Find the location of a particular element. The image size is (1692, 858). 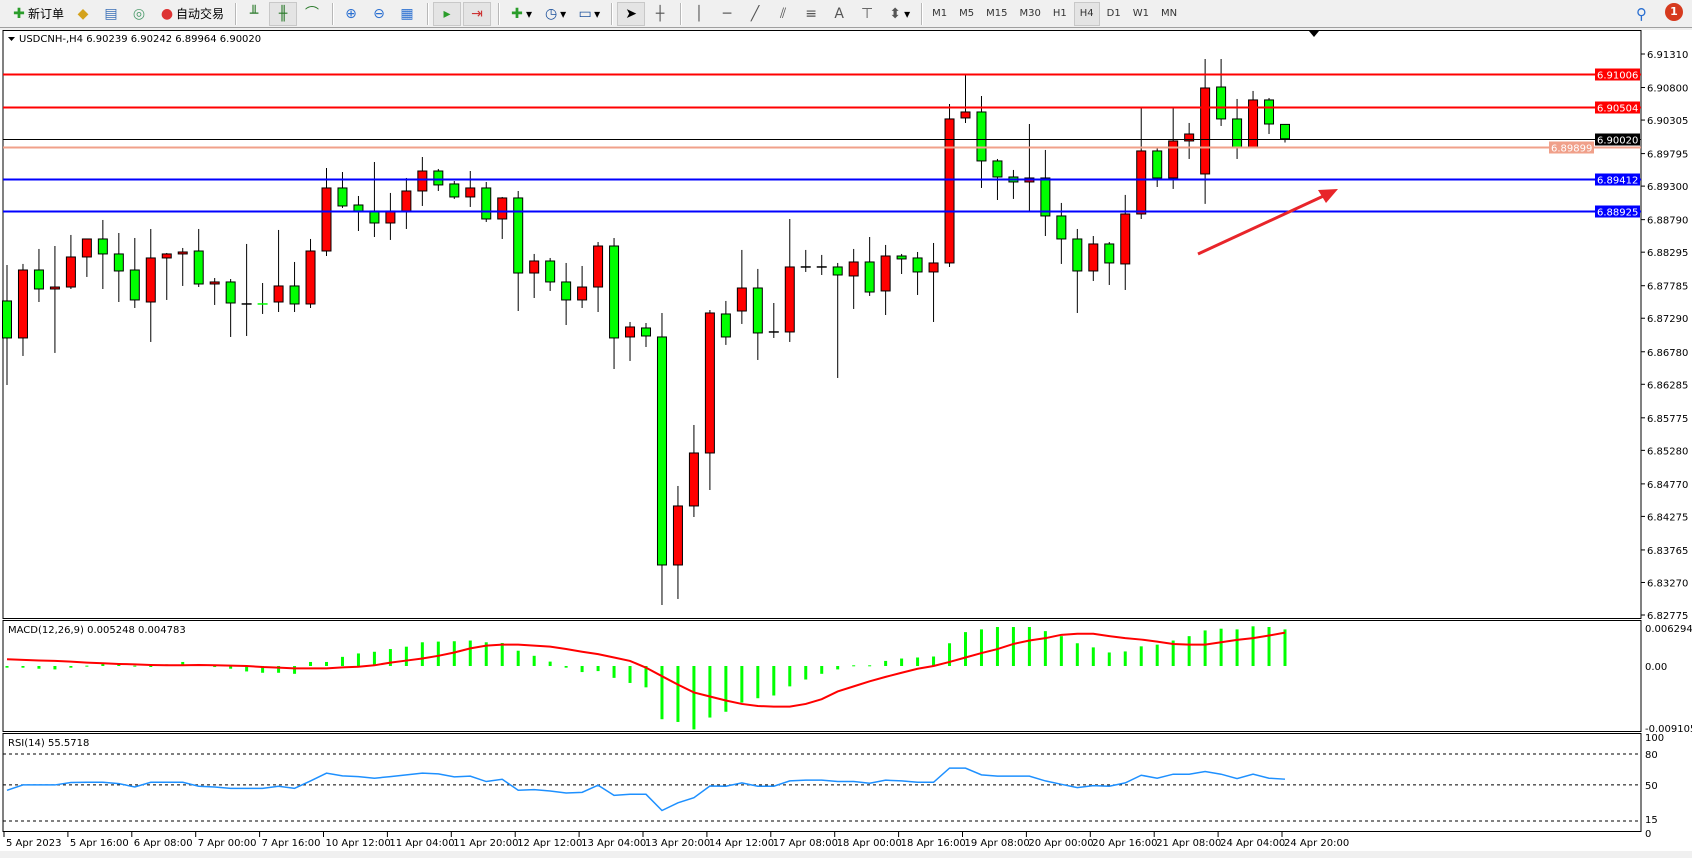

time-label: 6 Apr 08:00 is located at coordinates (163, 843).